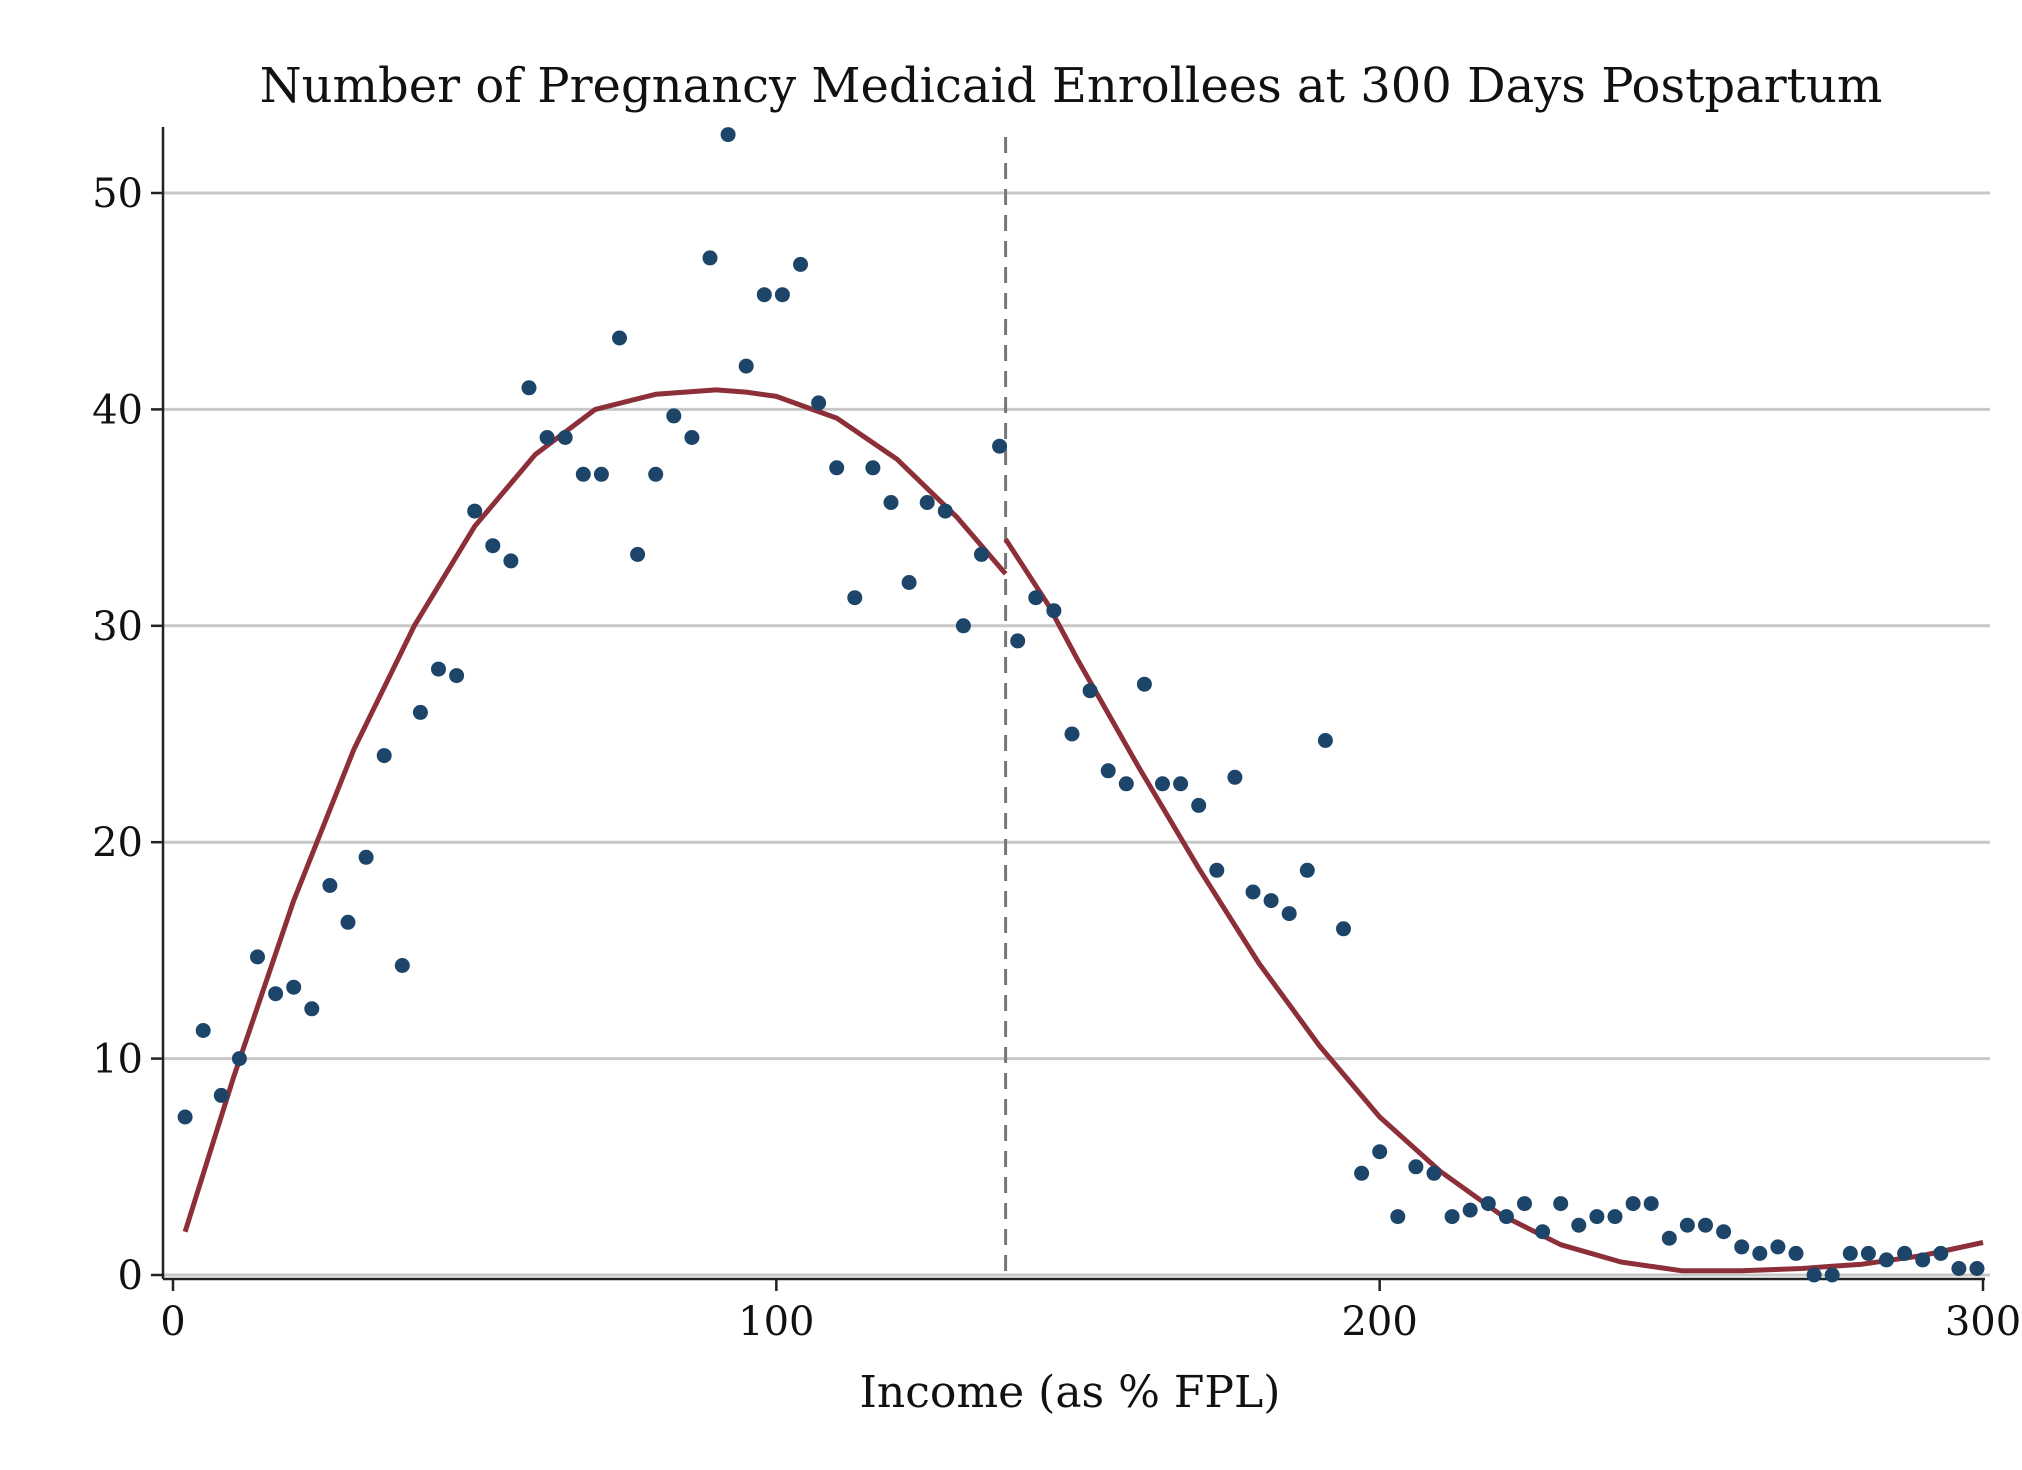  Describe the element at coordinates (117, 627) in the screenshot. I see `y-tick-label: 30` at that location.